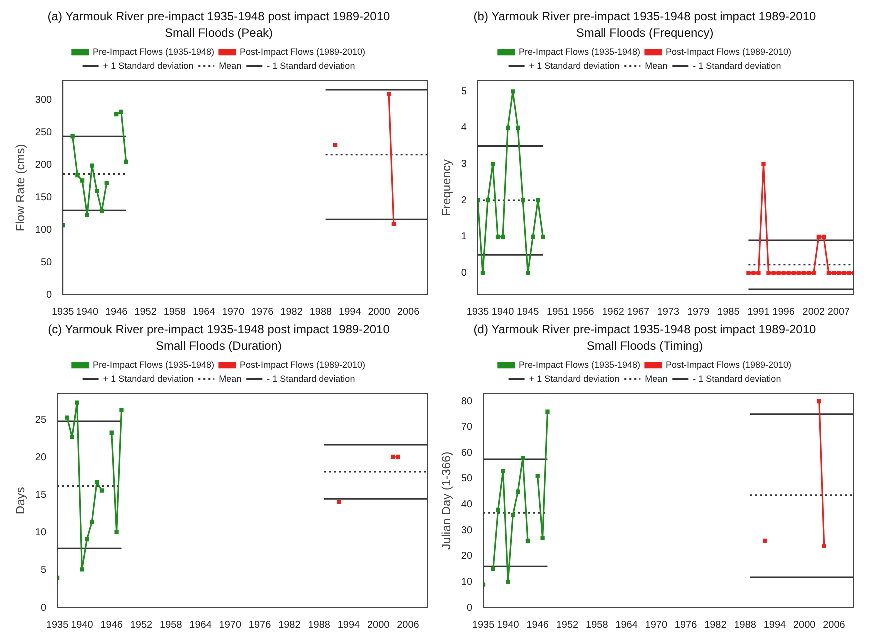 The height and width of the screenshot is (639, 869). What do you see at coordinates (784, 312) in the screenshot?
I see `x-tick-label: 1996` at bounding box center [784, 312].